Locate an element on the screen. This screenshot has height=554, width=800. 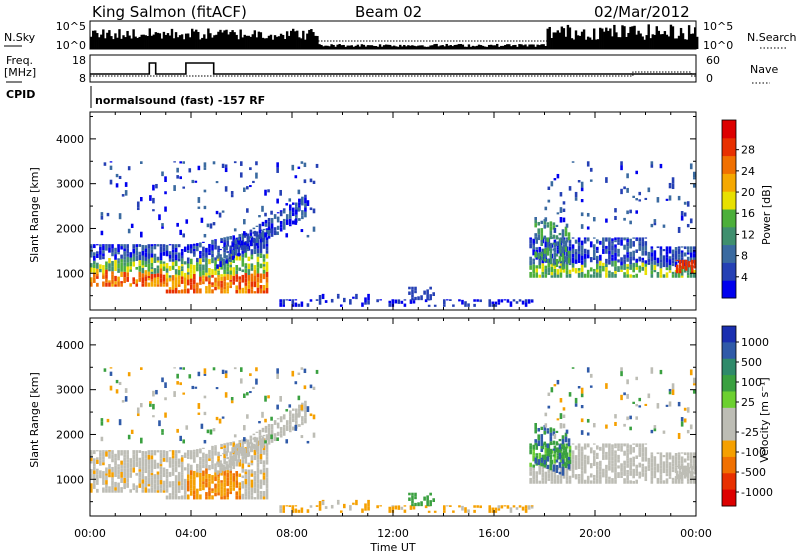
colorbar-tick-label: -1000 is located at coordinates (757, 492).